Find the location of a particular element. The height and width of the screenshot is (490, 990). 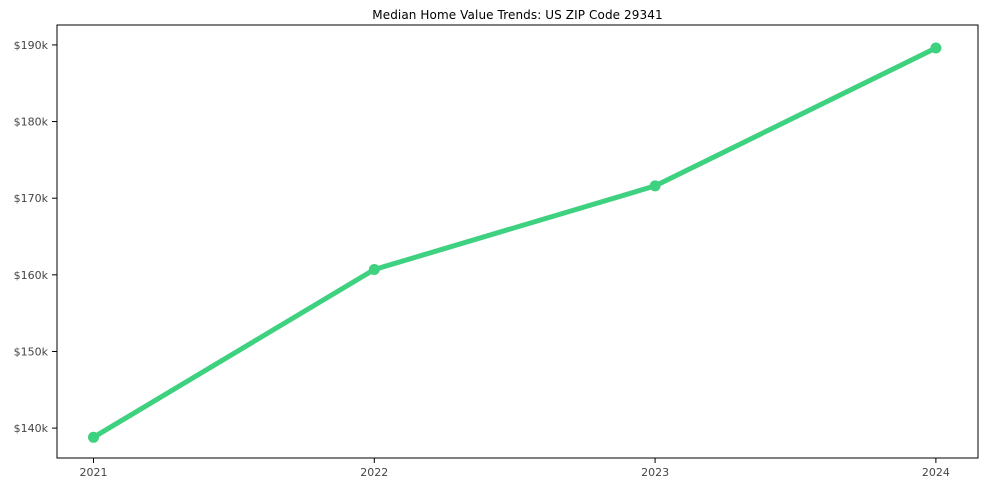

x-tick-label: 2023 is located at coordinates (655, 472).